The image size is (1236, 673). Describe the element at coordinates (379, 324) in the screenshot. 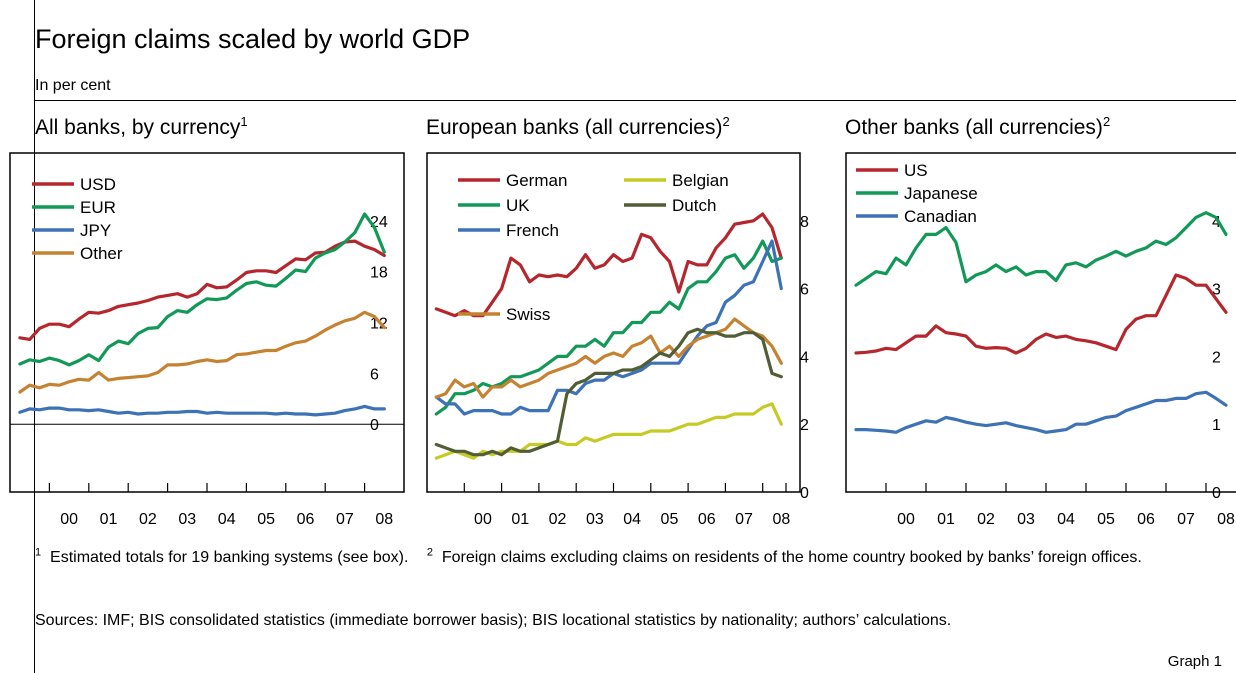

I see `y-tick-label: 12` at that location.